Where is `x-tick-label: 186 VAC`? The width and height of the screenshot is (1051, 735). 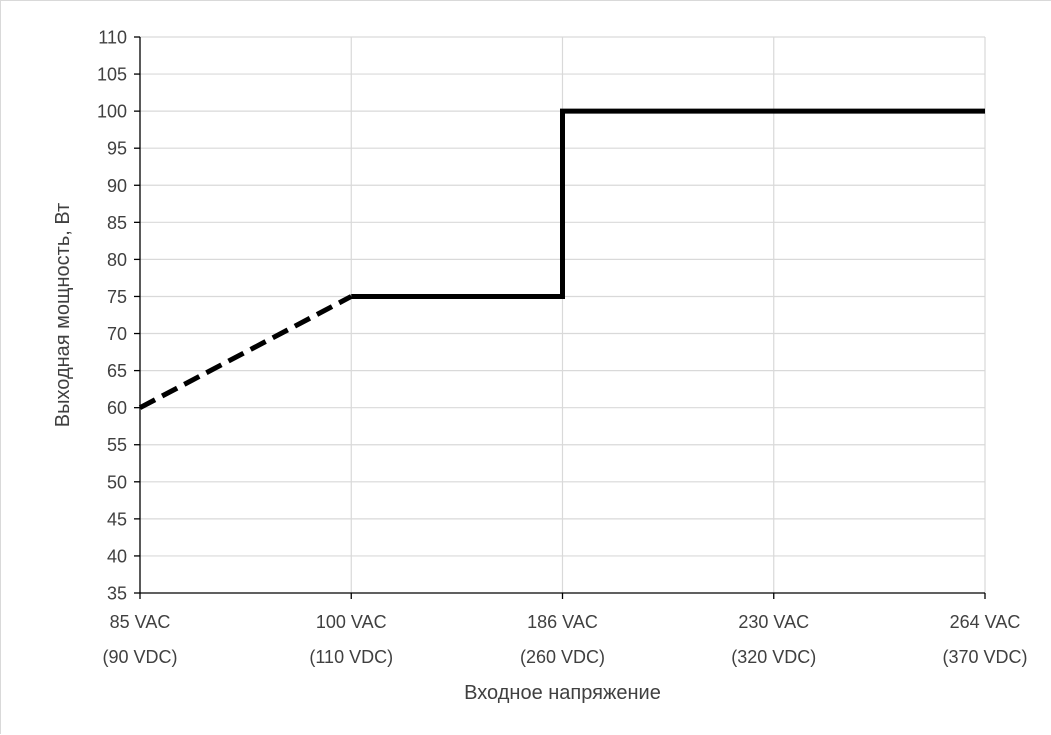 x-tick-label: 186 VAC is located at coordinates (562, 622).